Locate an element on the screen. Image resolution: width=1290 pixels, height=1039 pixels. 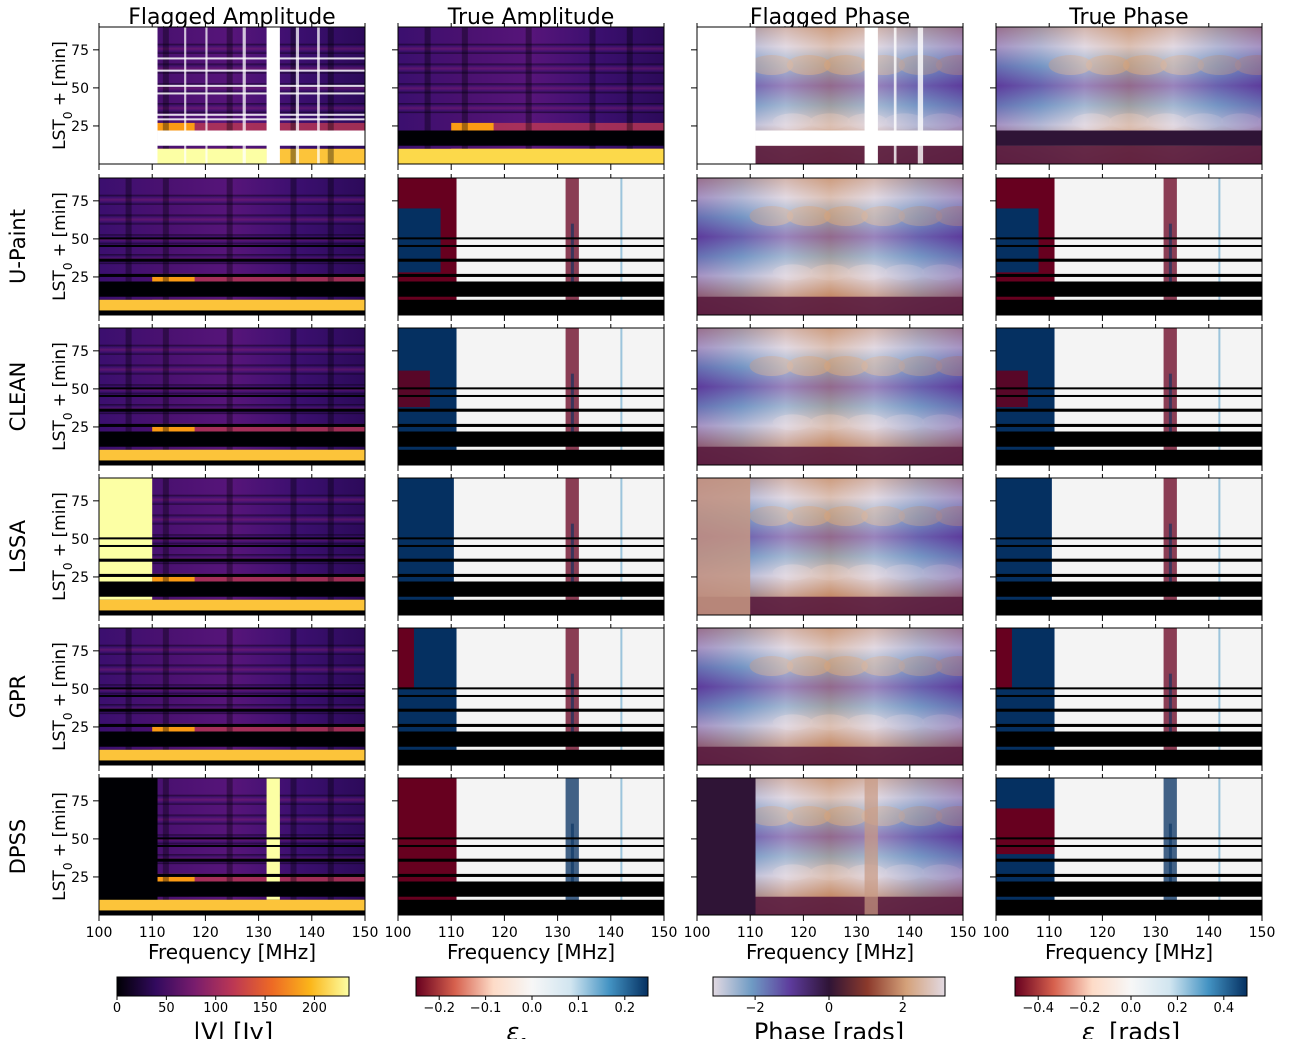
colorbar-tick-label: −0.4 is located at coordinates (1038, 1008).